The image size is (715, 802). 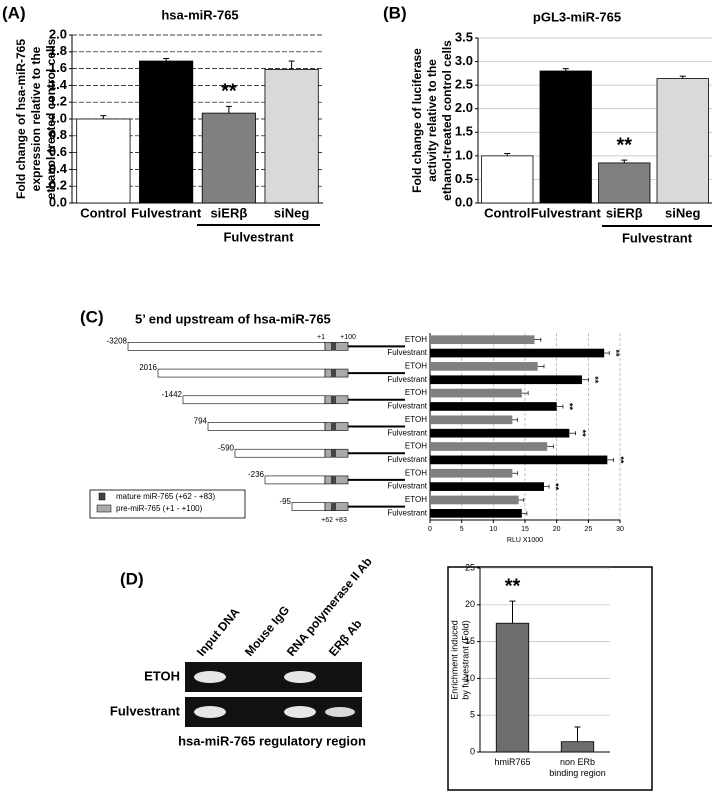 I want to click on construct-start: -1442, so click(x=172, y=394).